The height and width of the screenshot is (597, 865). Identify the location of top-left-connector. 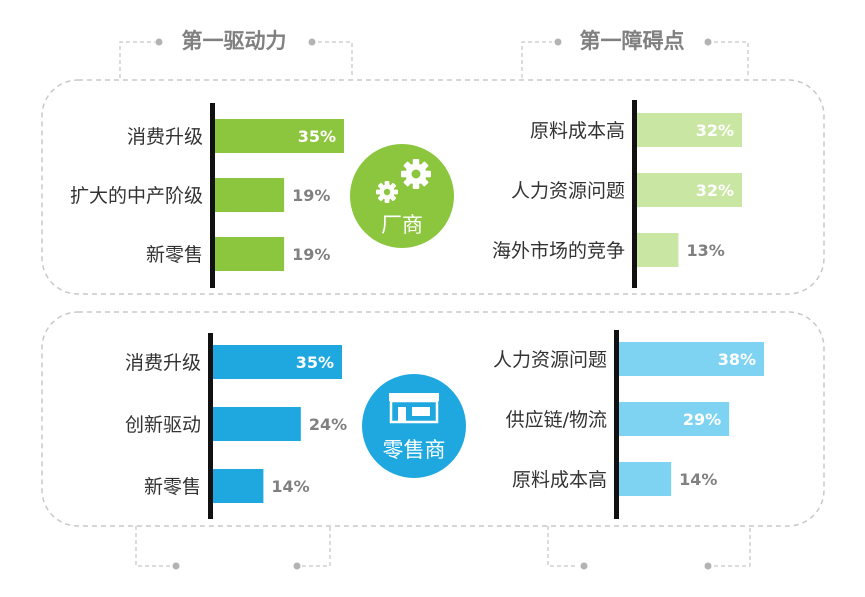
(236, 58).